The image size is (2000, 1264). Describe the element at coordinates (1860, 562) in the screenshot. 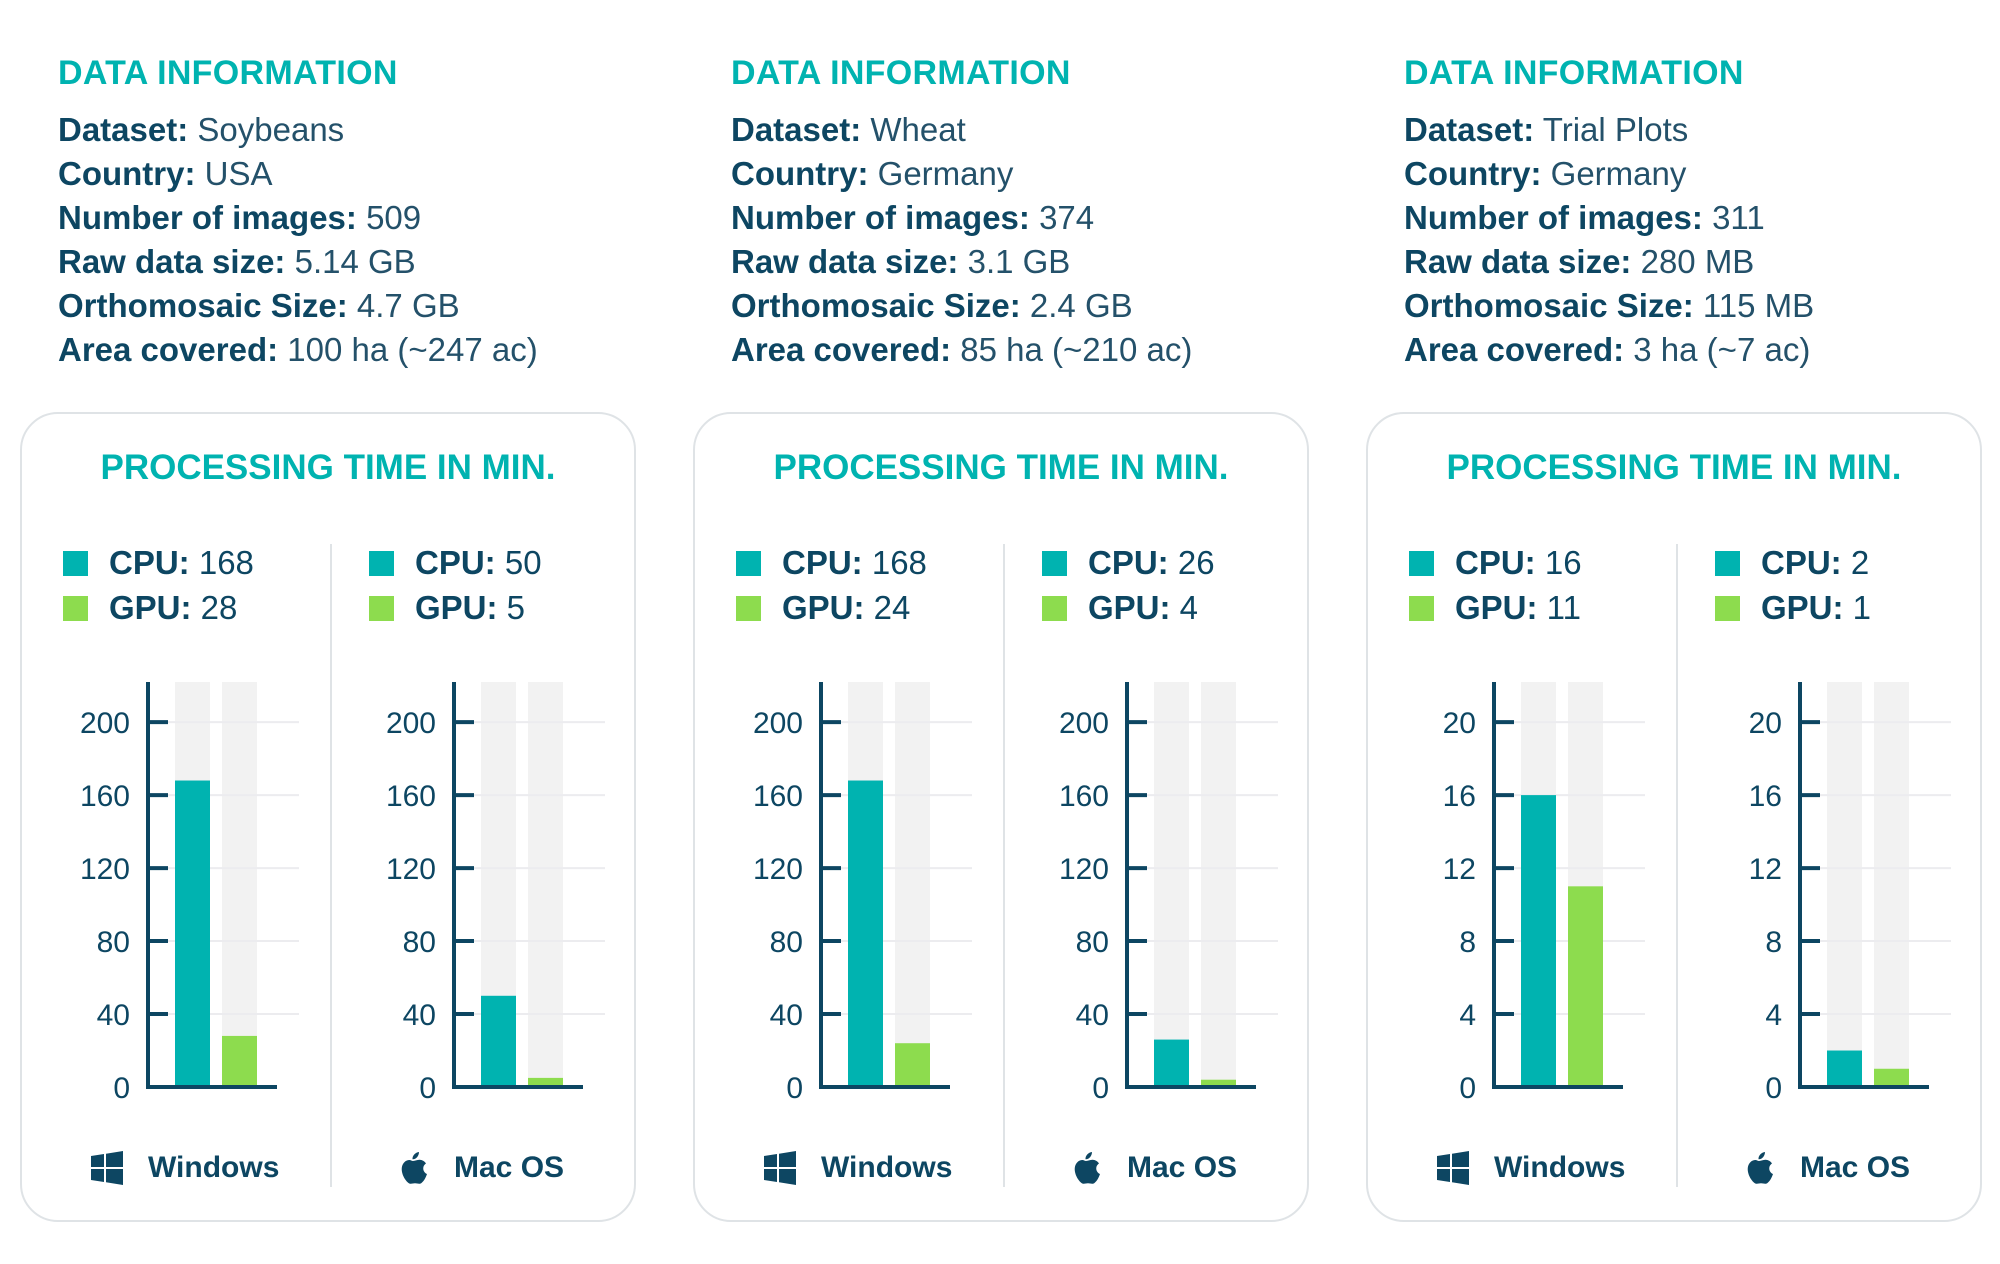

I see `legend-value: 2` at that location.